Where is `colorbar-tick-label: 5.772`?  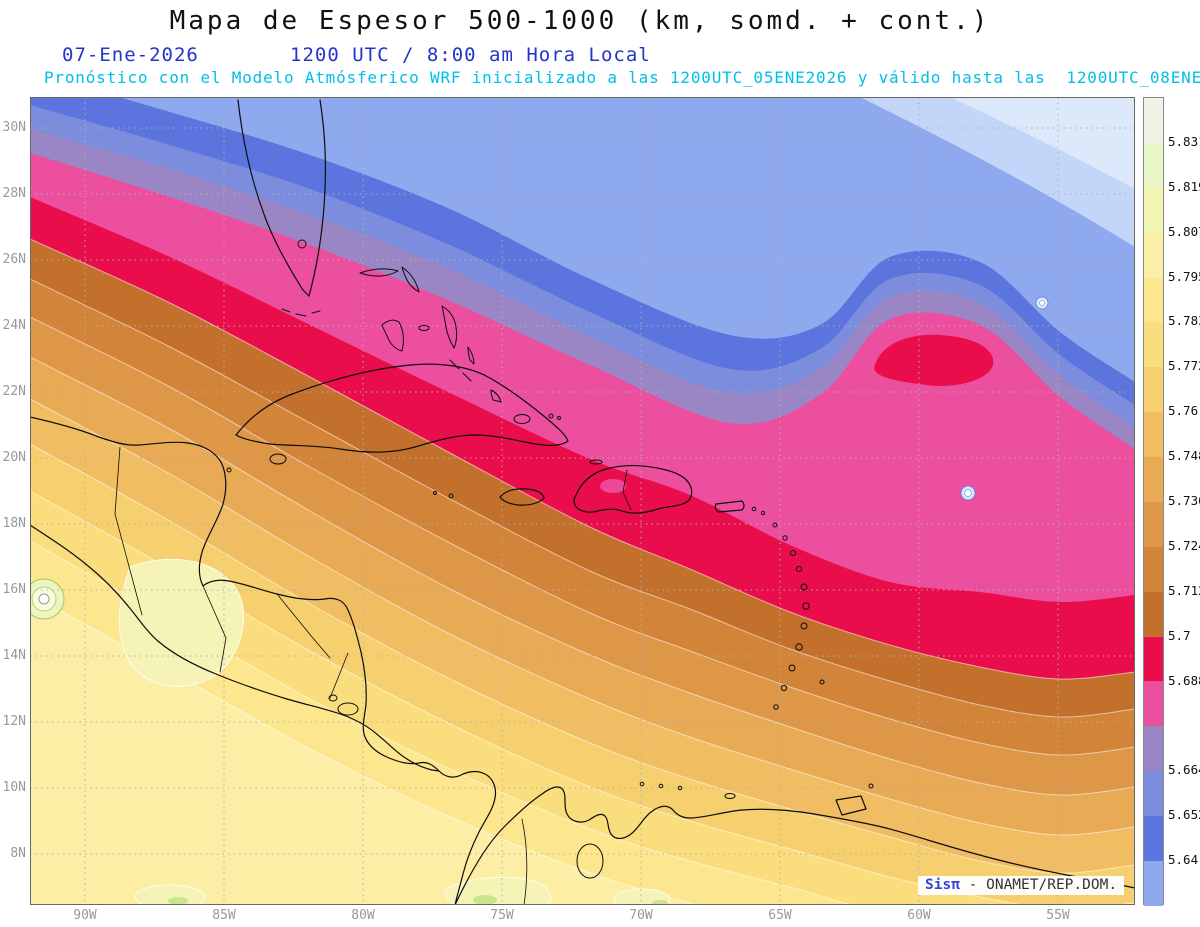
colorbar-tick-label: 5.772 is located at coordinates (1184, 366).